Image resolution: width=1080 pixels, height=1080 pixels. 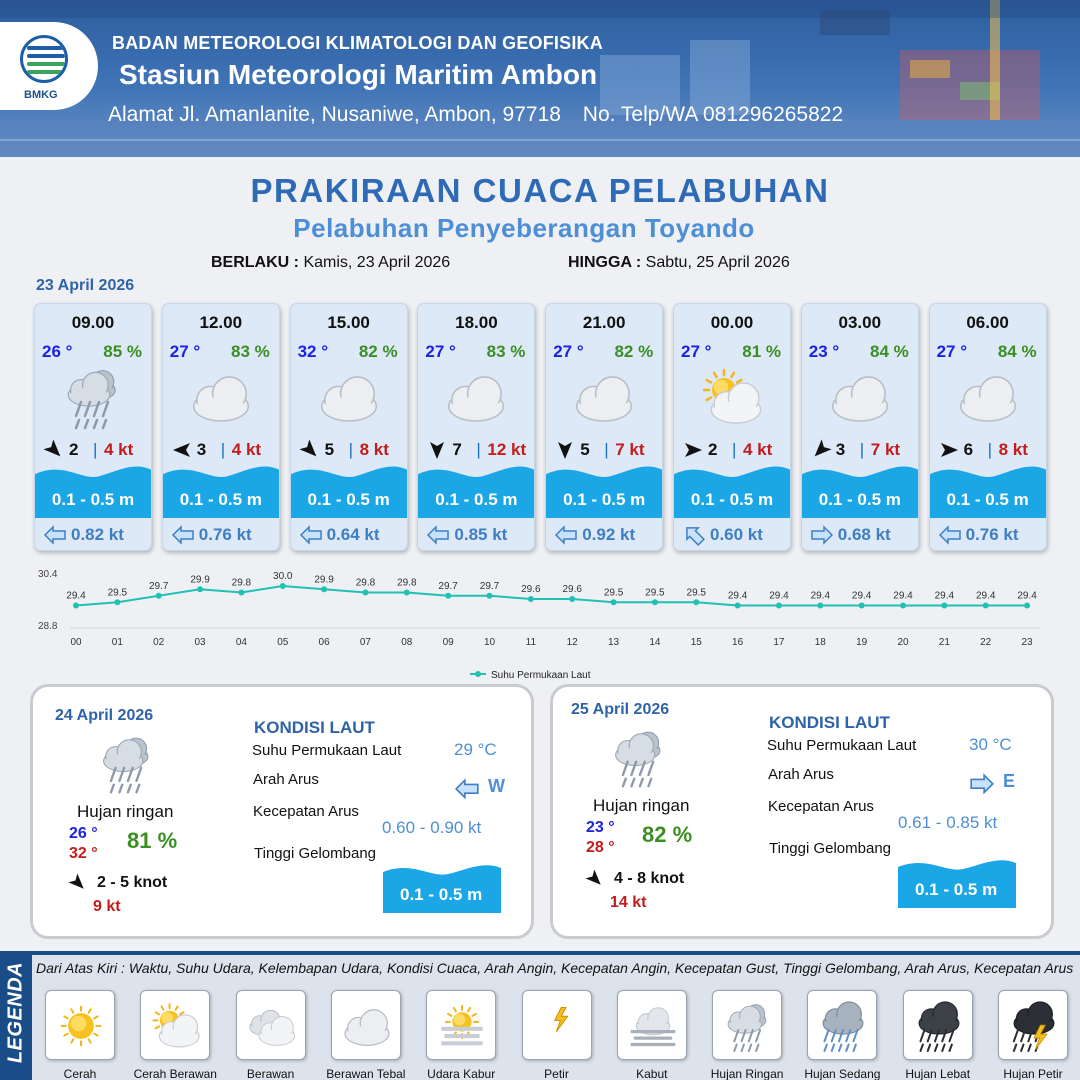 What do you see at coordinates (122, 351) in the screenshot?
I see `humidity: 85 %` at bounding box center [122, 351].